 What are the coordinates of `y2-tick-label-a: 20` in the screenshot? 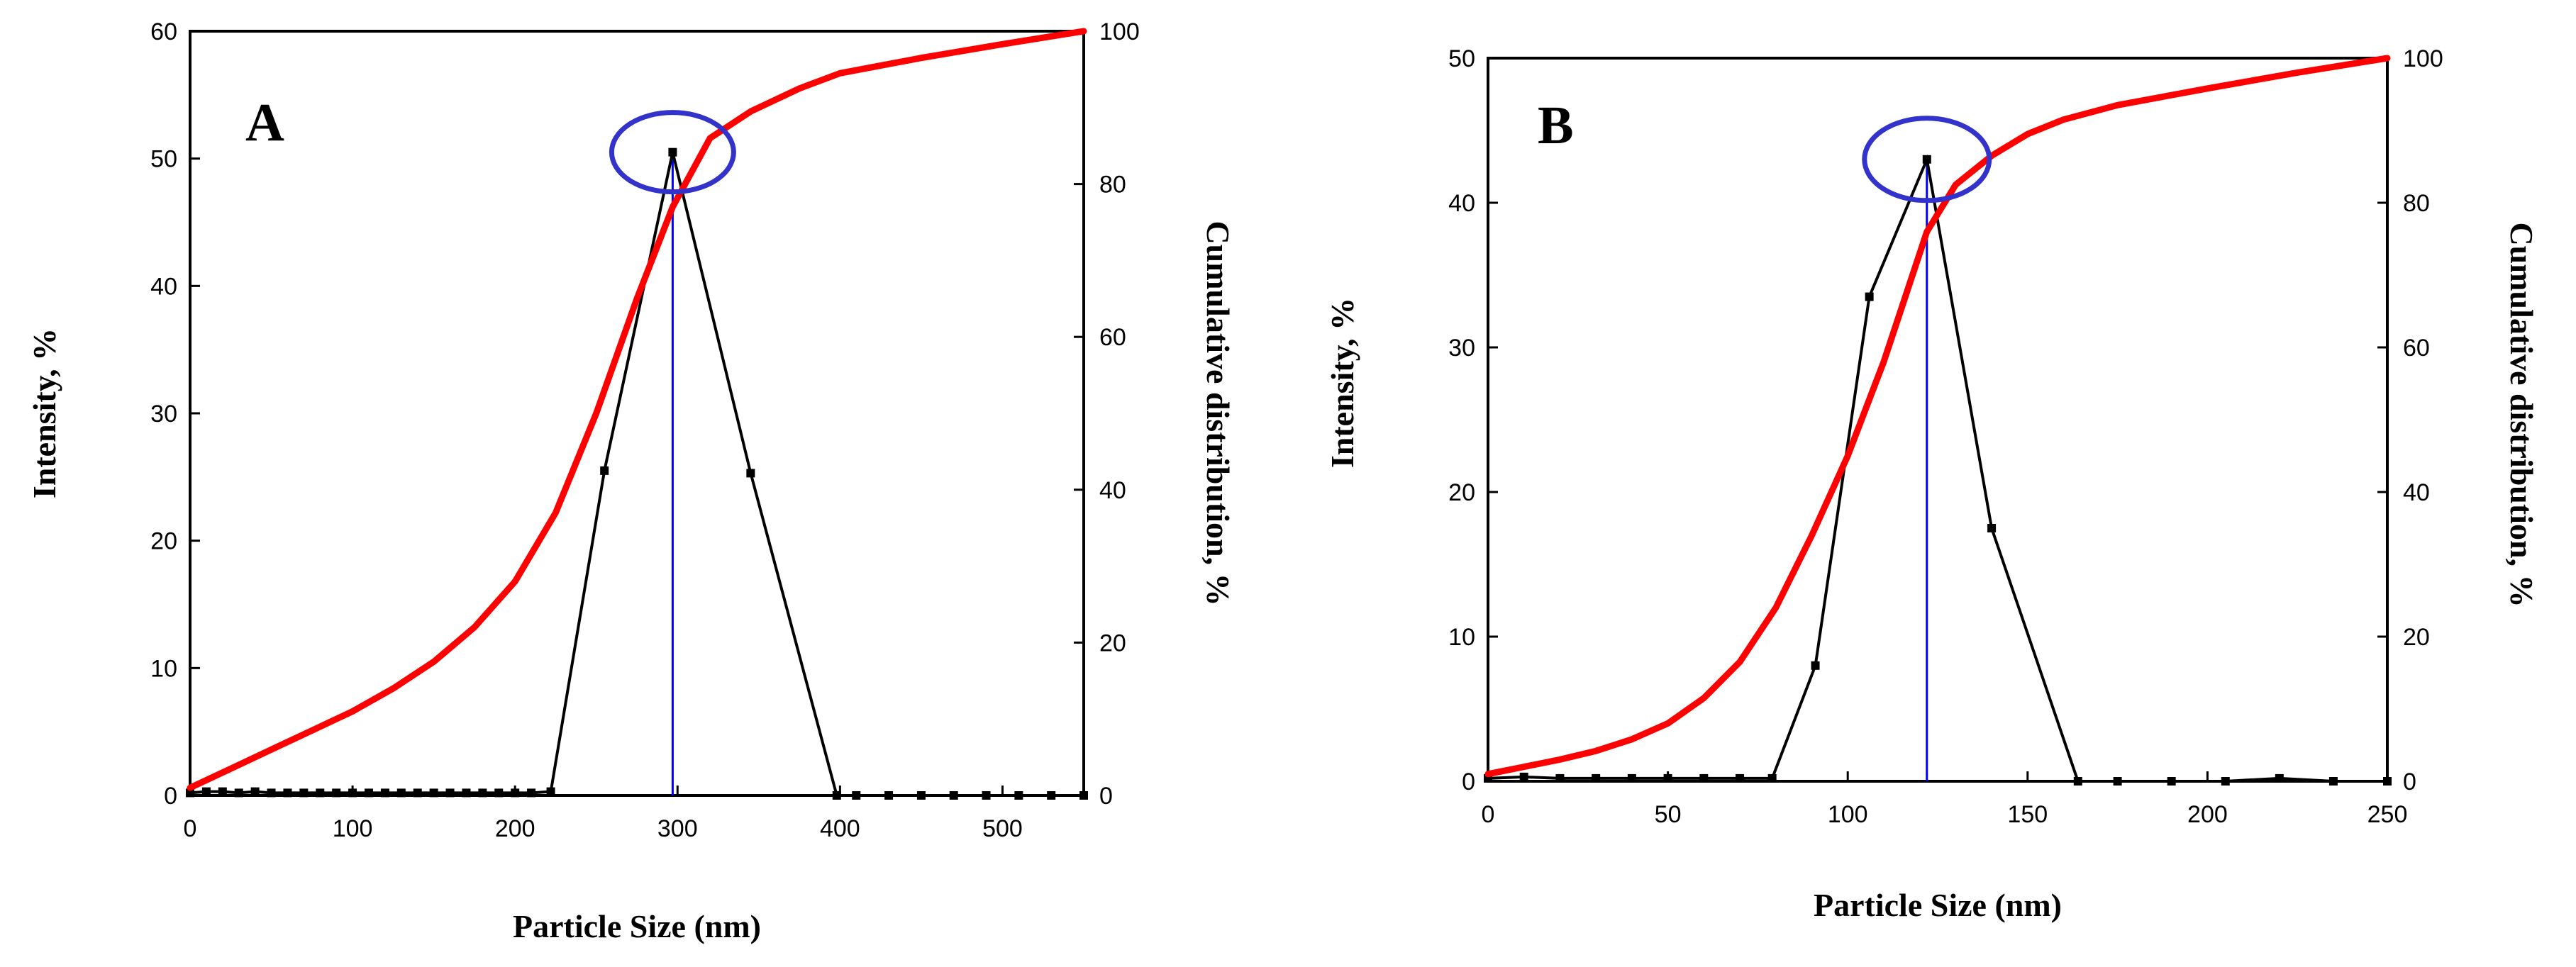 It's located at (1112, 643).